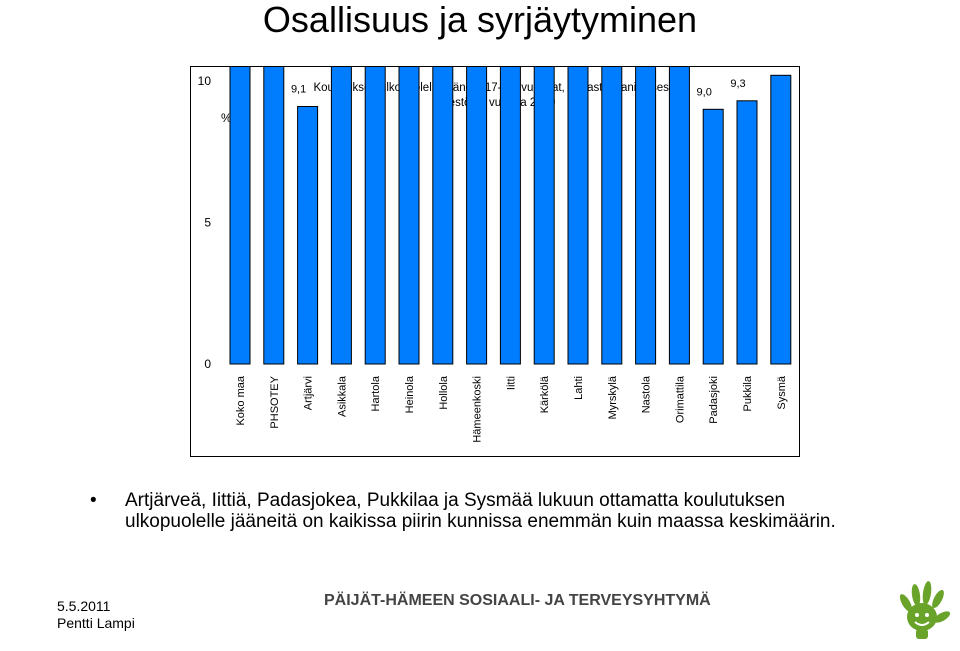 The image size is (960, 651). I want to click on x-tick-label: Sysmä, so click(782, 392).